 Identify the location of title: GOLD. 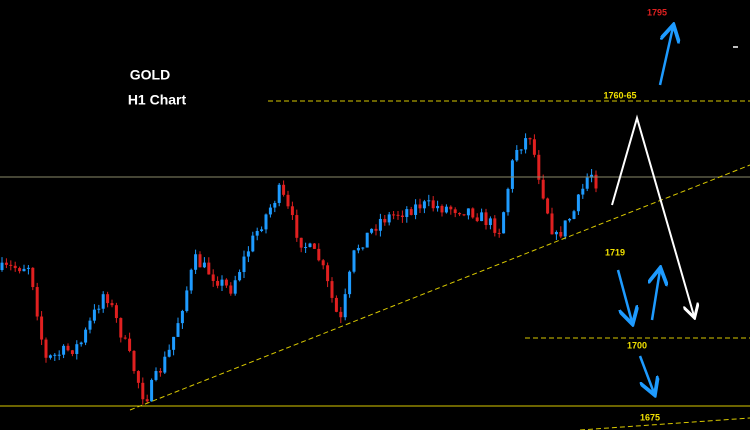
(150, 75).